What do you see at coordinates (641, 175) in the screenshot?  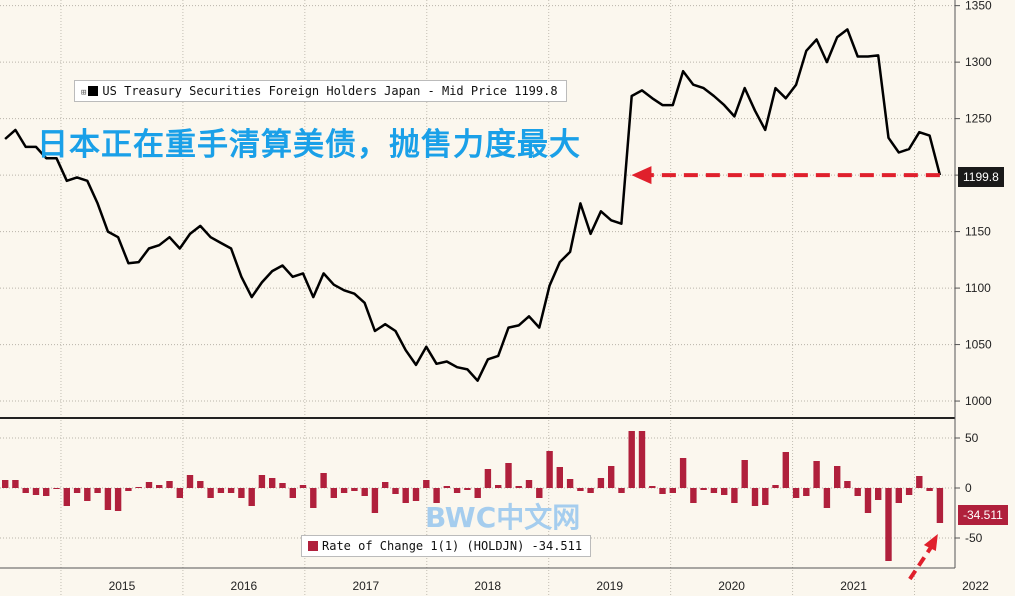 I see `horizontal-arrowhead` at bounding box center [641, 175].